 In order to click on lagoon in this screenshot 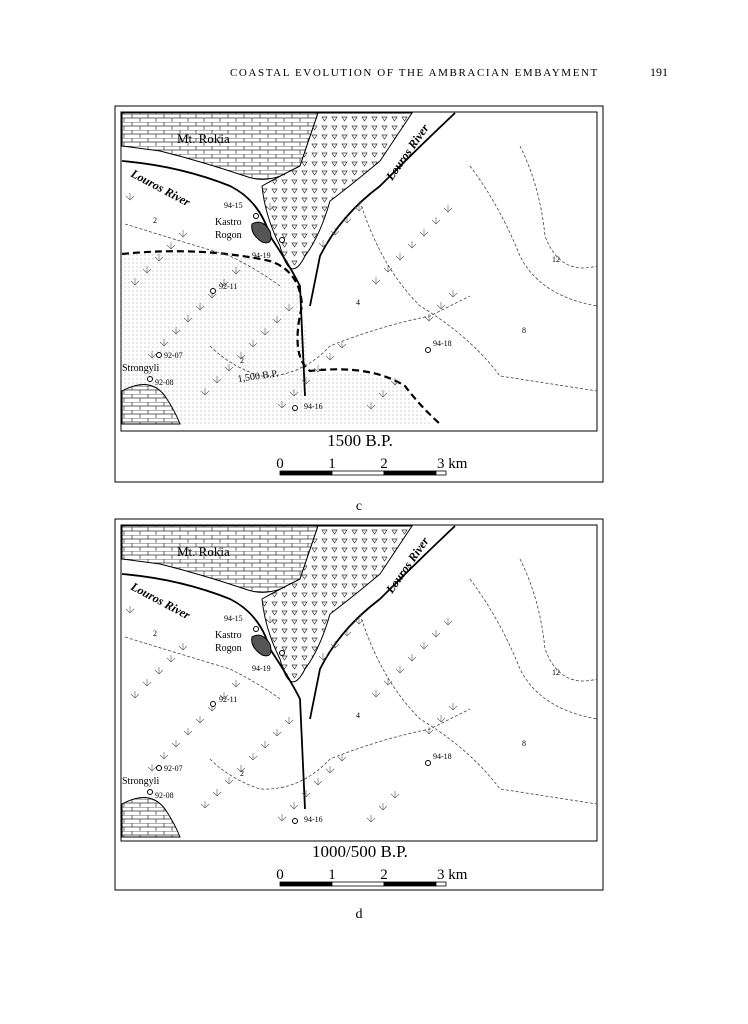, I will do `click(276, 337)`.